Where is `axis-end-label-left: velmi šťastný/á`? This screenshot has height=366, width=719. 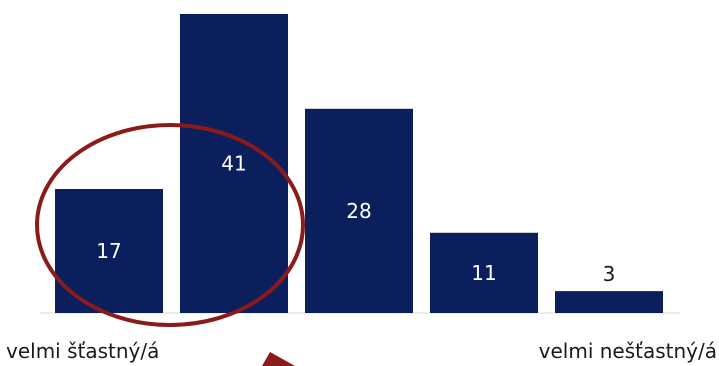 axis-end-label-left: velmi šťastný/á is located at coordinates (83, 351).